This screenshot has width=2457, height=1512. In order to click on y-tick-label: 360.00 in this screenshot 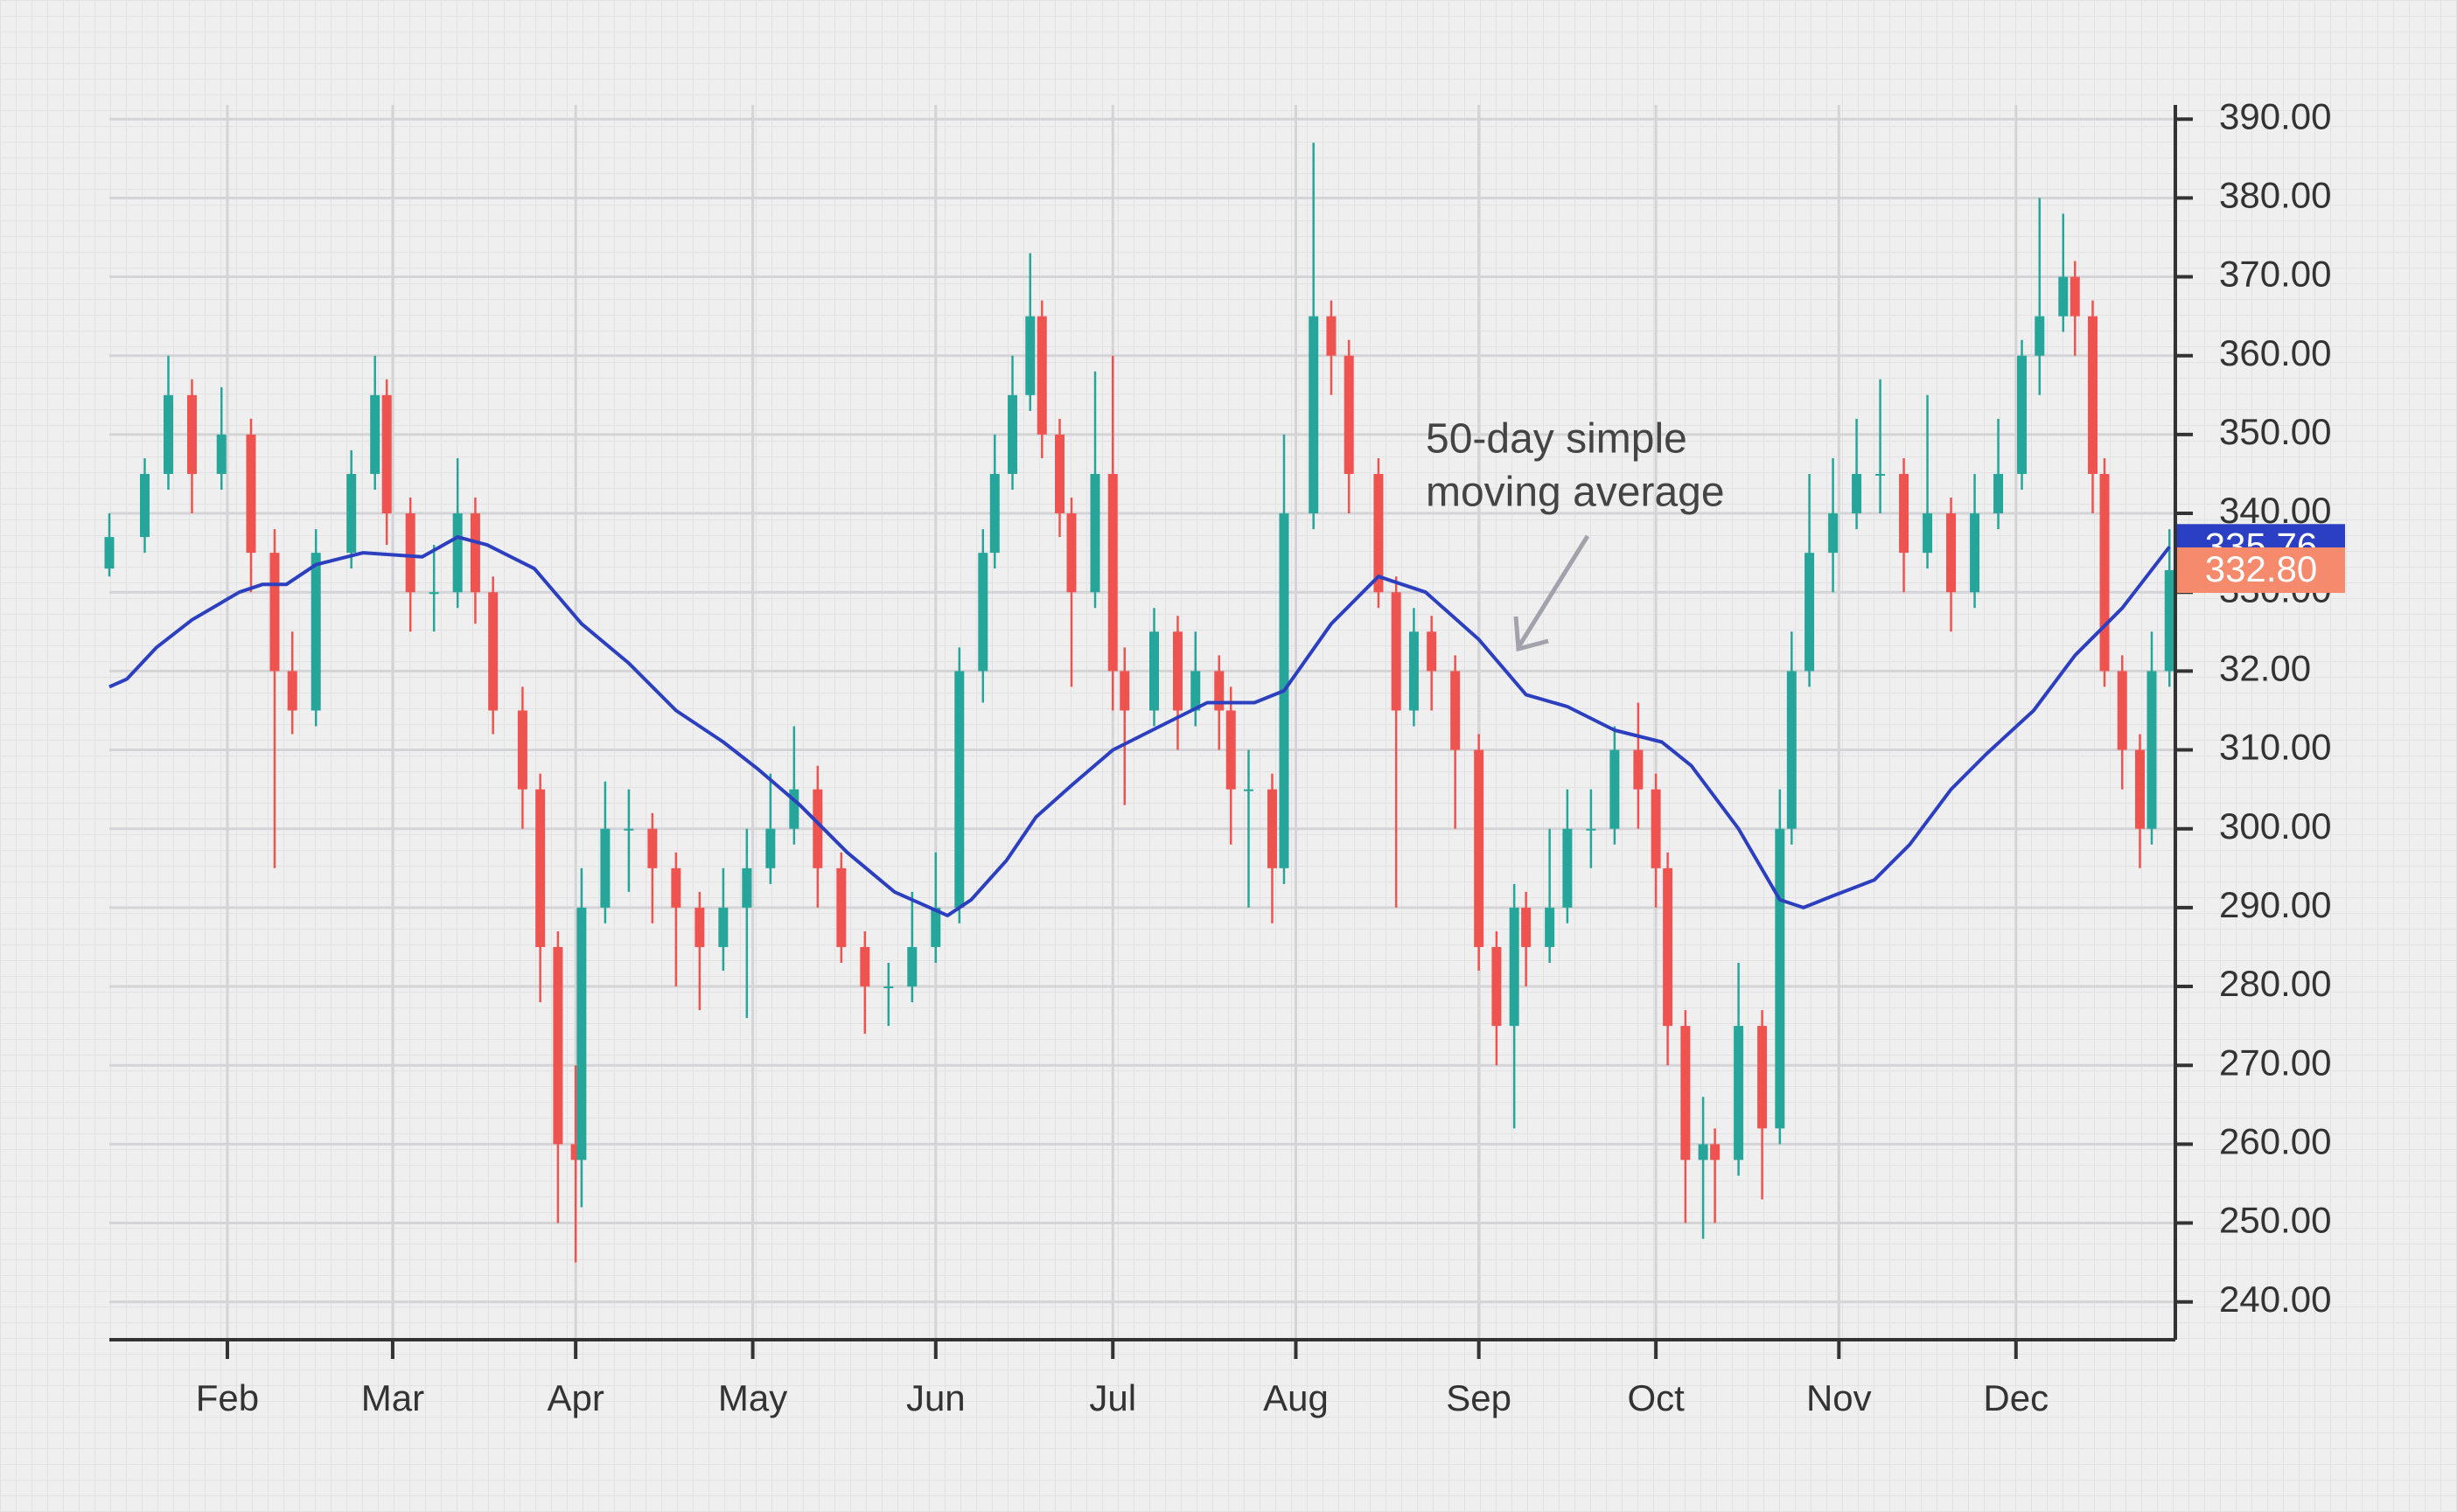, I will do `click(2275, 353)`.